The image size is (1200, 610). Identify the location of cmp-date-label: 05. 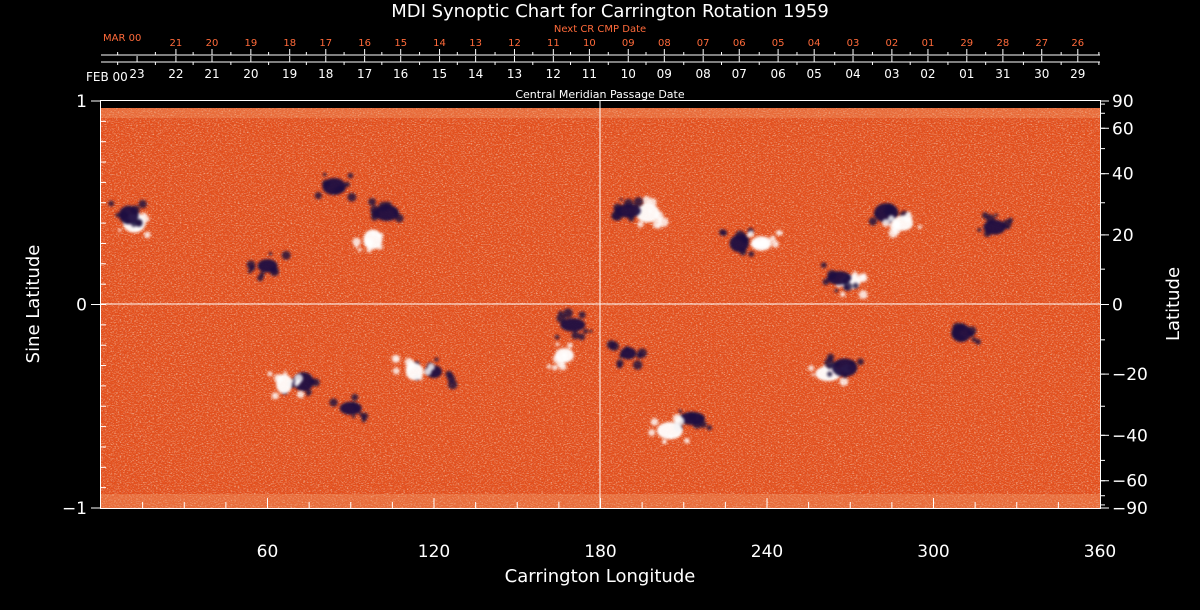
(814, 74).